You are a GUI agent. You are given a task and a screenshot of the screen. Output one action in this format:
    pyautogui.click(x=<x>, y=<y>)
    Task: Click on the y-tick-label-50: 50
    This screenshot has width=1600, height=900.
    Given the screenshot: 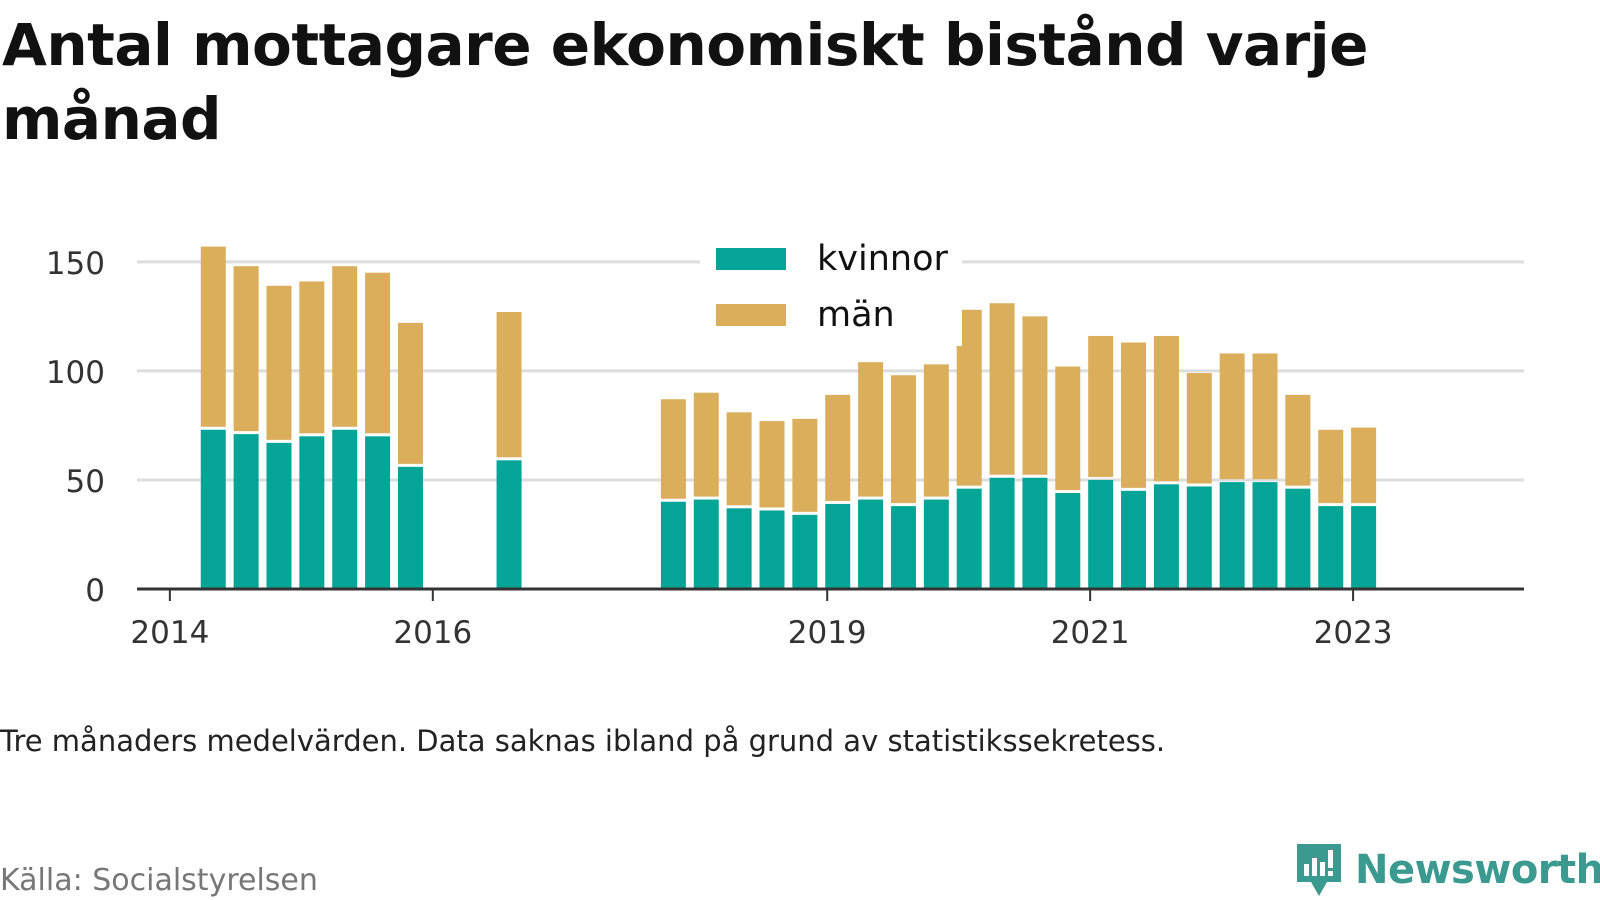 What is the action you would take?
    pyautogui.click(x=85, y=482)
    